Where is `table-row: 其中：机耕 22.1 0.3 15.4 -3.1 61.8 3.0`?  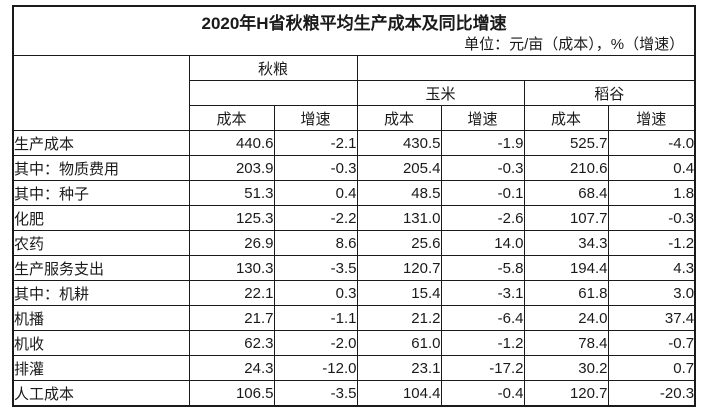 table-row: 其中：机耕 22.1 0.3 15.4 -3.1 61.8 3.0 is located at coordinates (354, 293).